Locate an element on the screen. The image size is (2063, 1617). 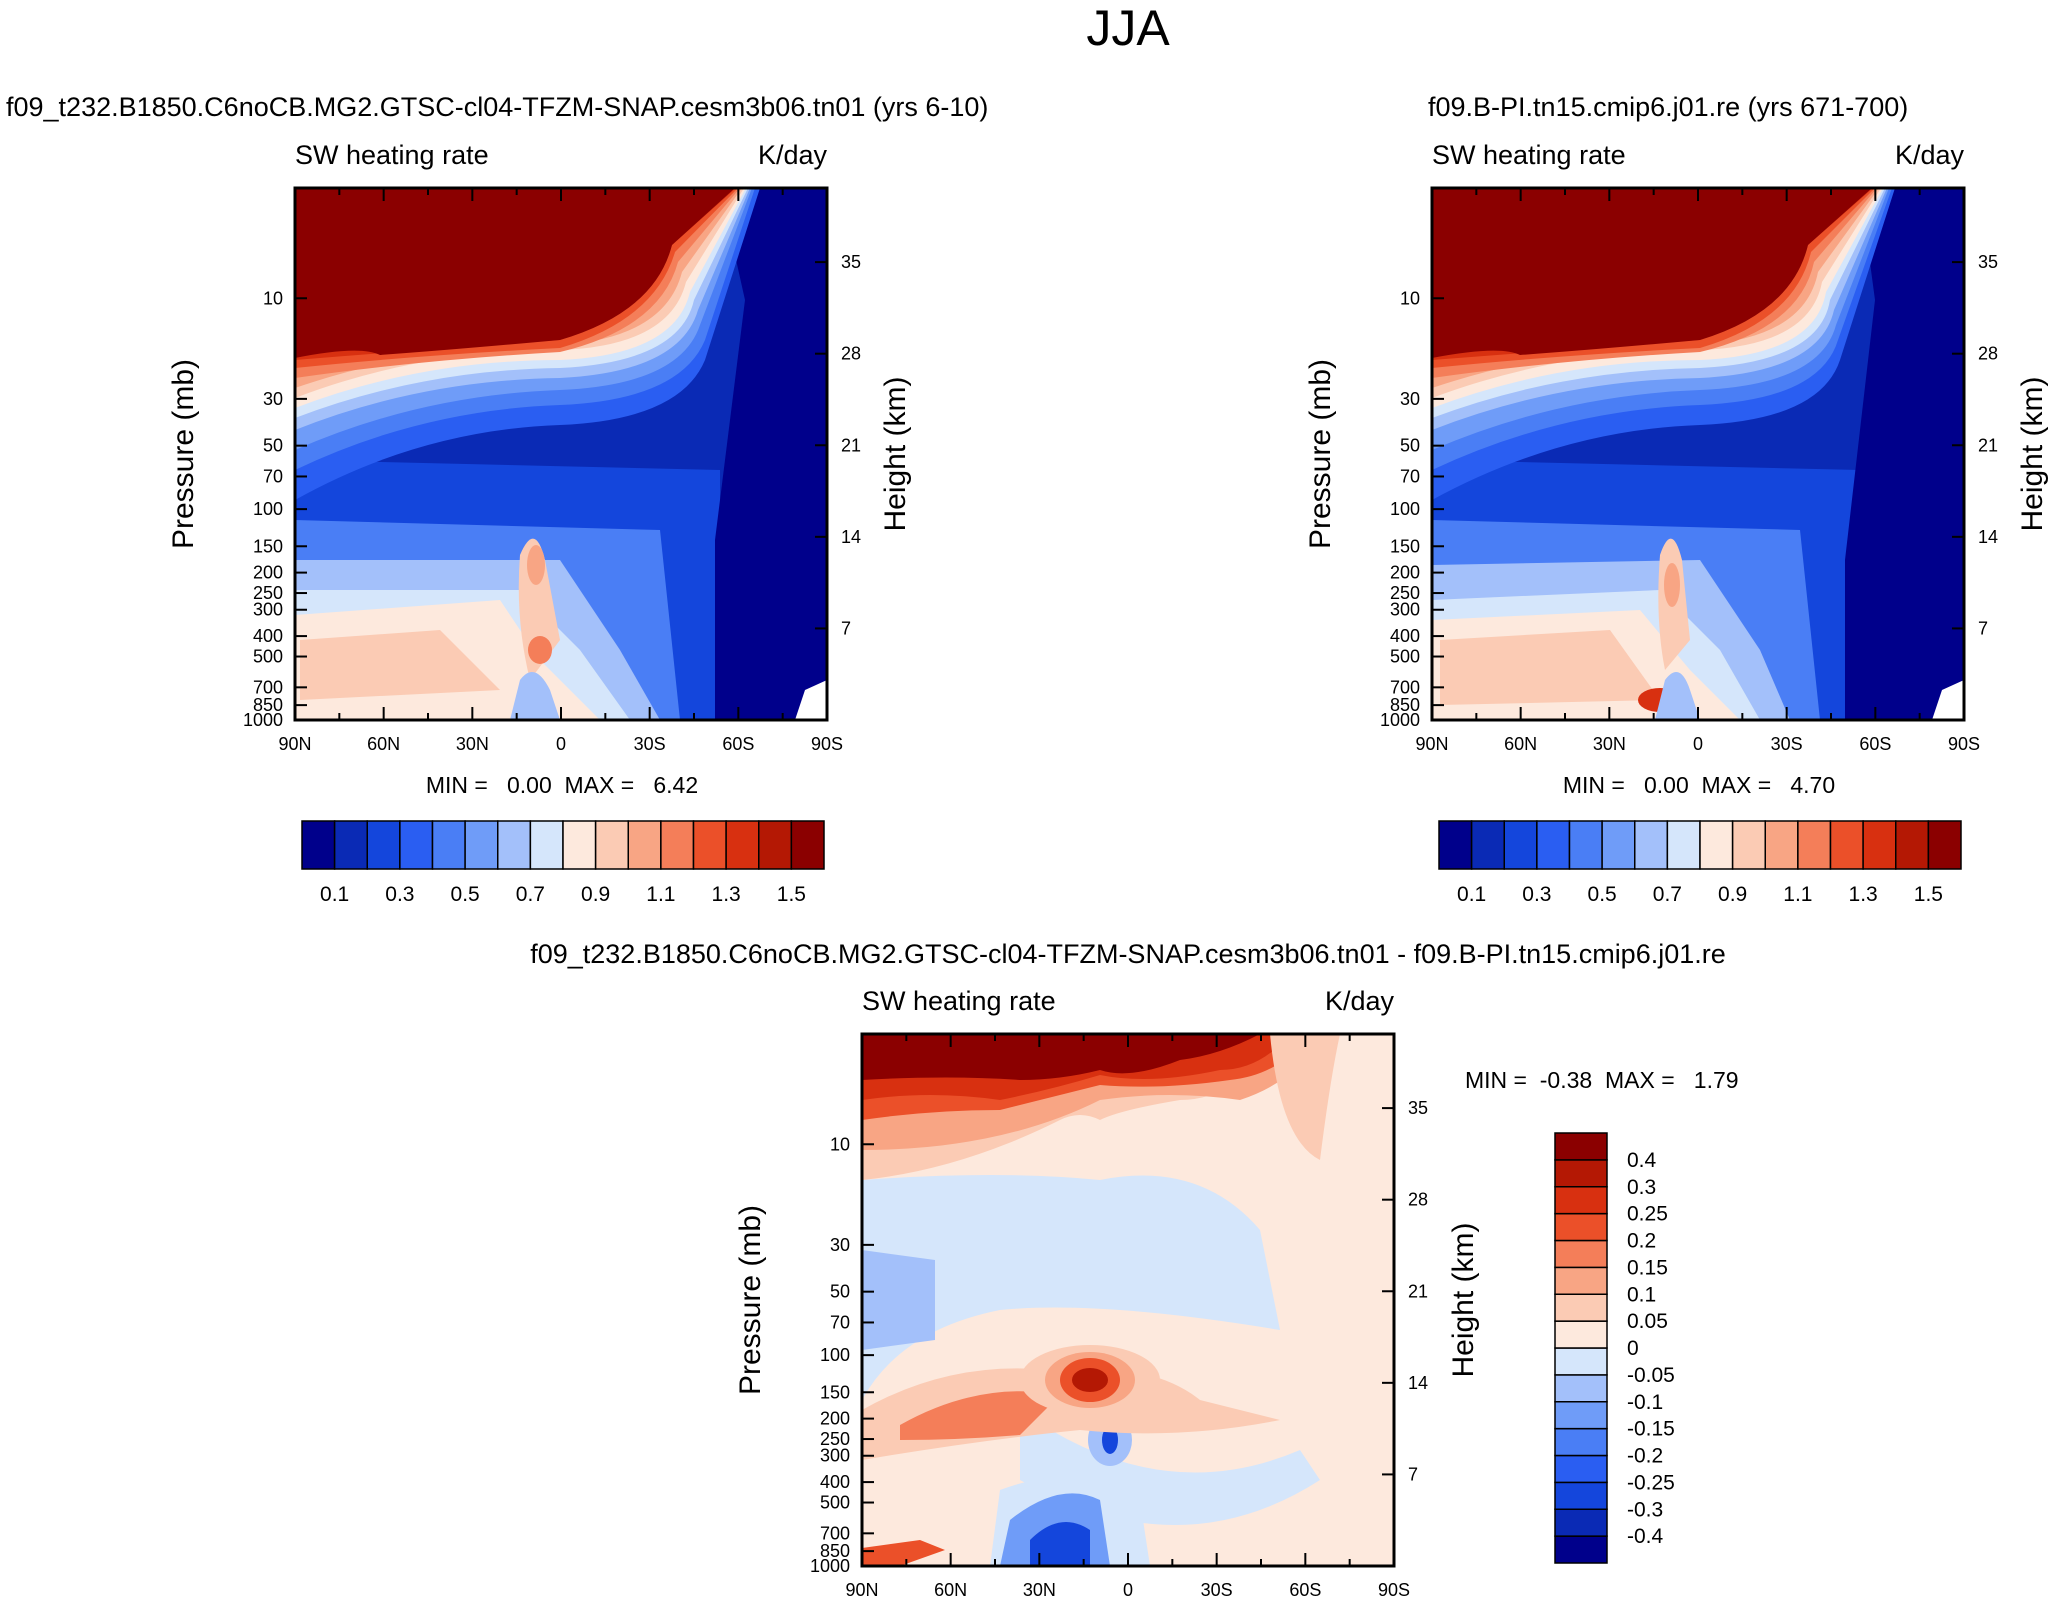
y2-tick-label: 28 is located at coordinates (1988, 354).